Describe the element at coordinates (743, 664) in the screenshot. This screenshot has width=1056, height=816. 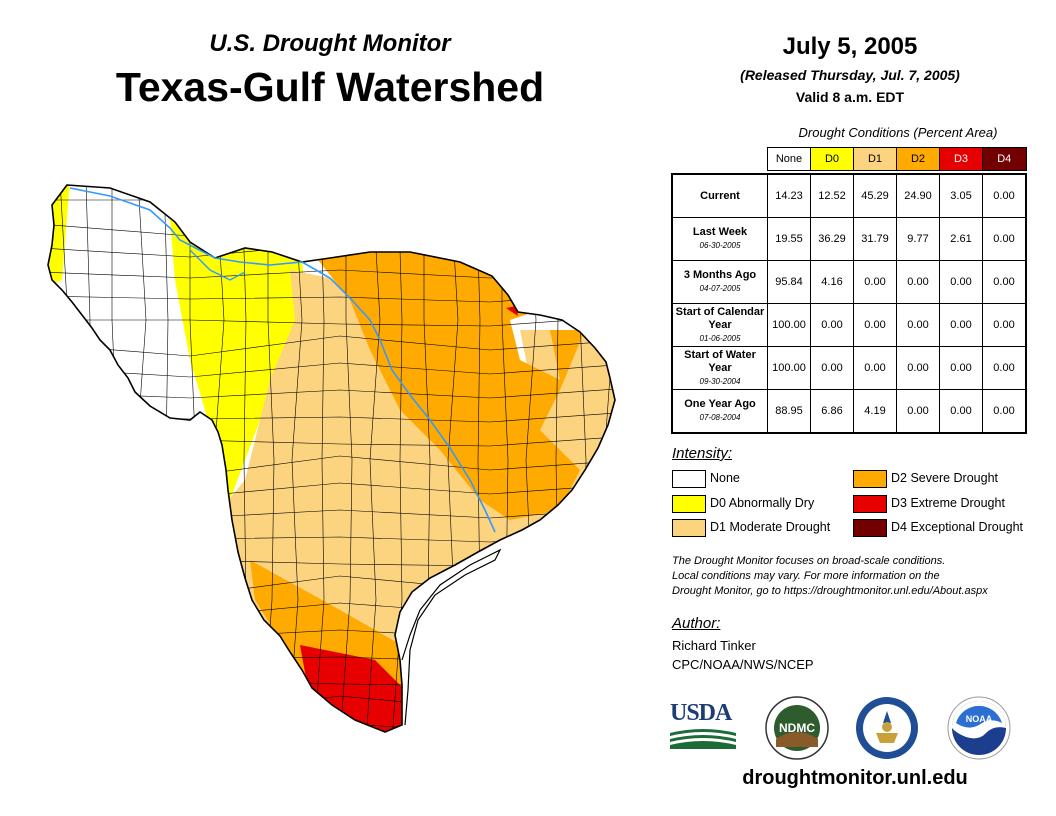
I see `author-org: CPC/NOAA/NWS/NCEP` at that location.